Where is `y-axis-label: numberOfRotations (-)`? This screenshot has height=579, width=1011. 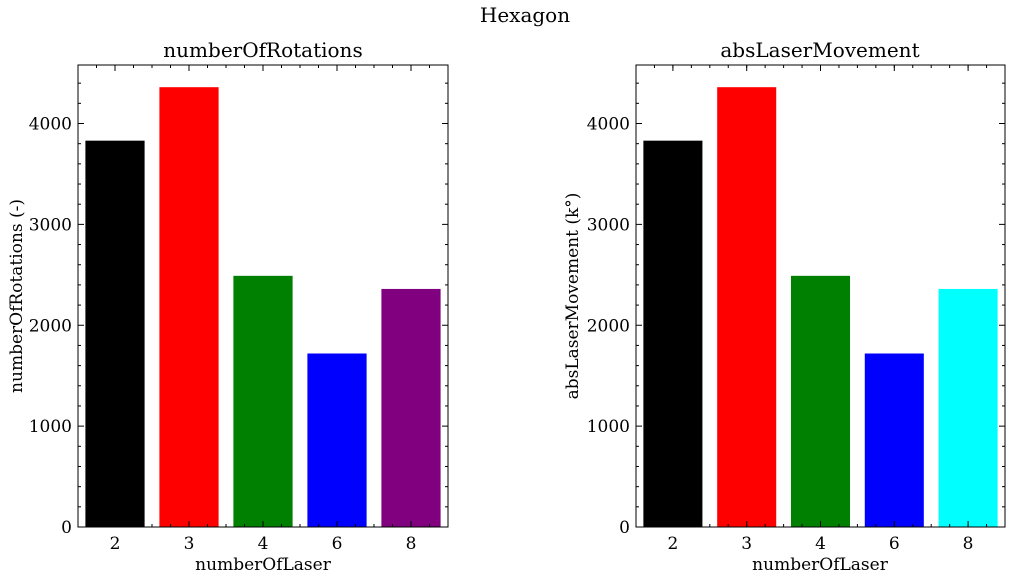
y-axis-label: numberOfRotations (-) is located at coordinates (17, 296).